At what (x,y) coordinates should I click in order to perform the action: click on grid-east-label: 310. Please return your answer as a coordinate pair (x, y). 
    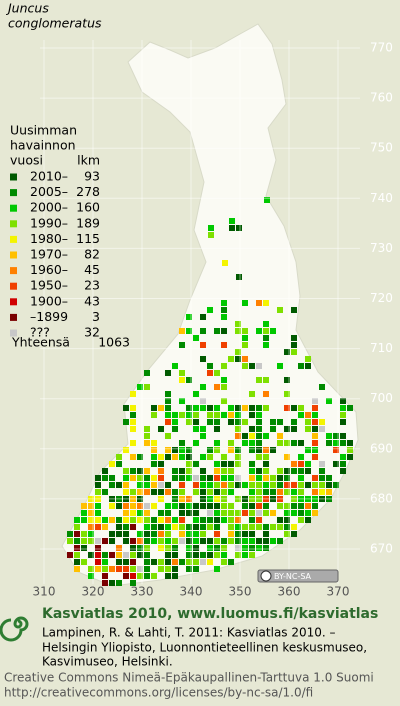
    Looking at the image, I should click on (44, 592).